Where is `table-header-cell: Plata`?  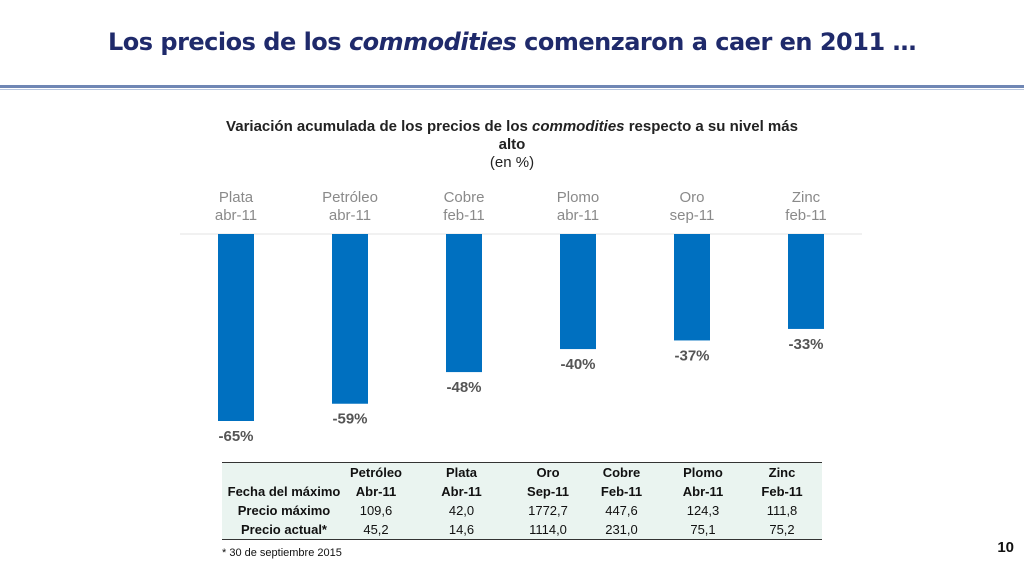
table-header-cell: Plata is located at coordinates (461, 472).